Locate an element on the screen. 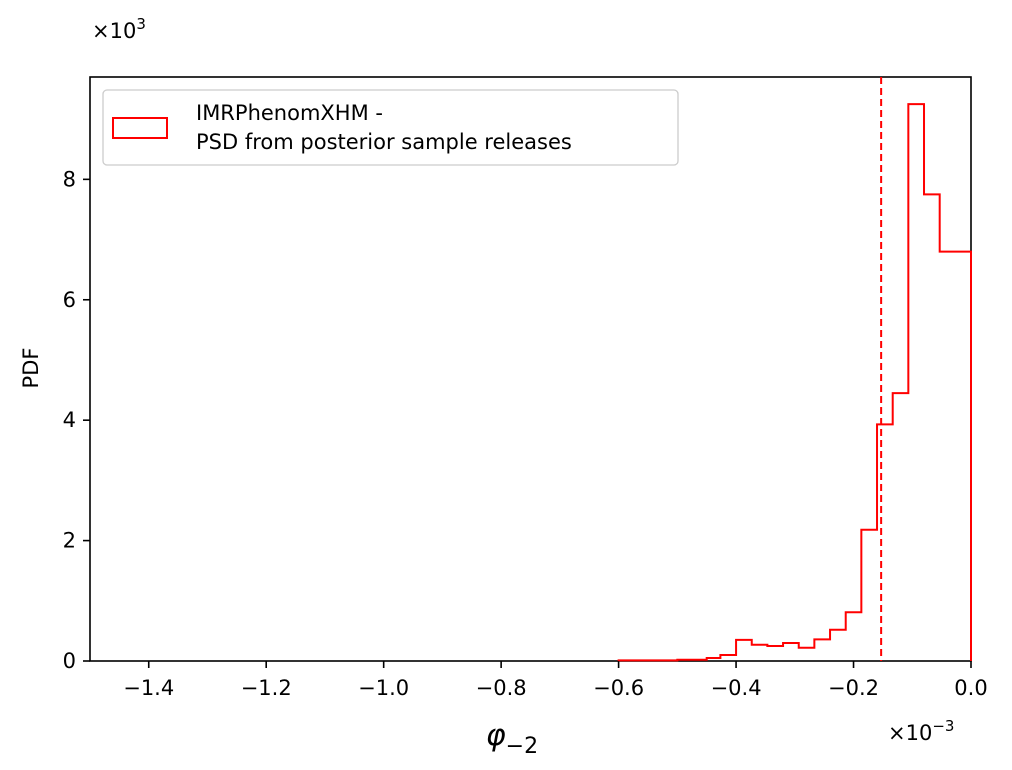 Image resolution: width=1012 pixels, height=770 pixels. x-tick-label: −1.0 is located at coordinates (383, 688).